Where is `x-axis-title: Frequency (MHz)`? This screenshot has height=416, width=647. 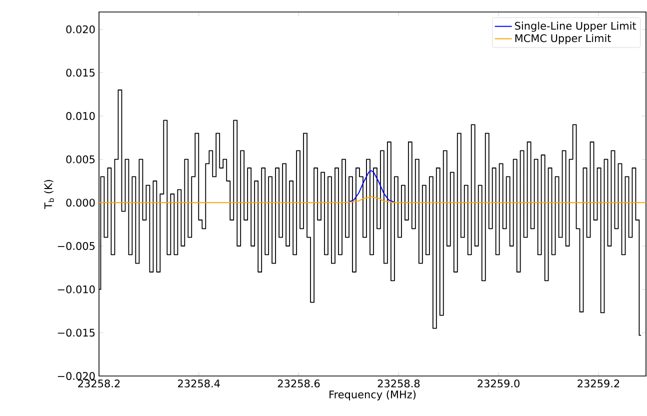
x-axis-title: Frequency (MHz) is located at coordinates (373, 395).